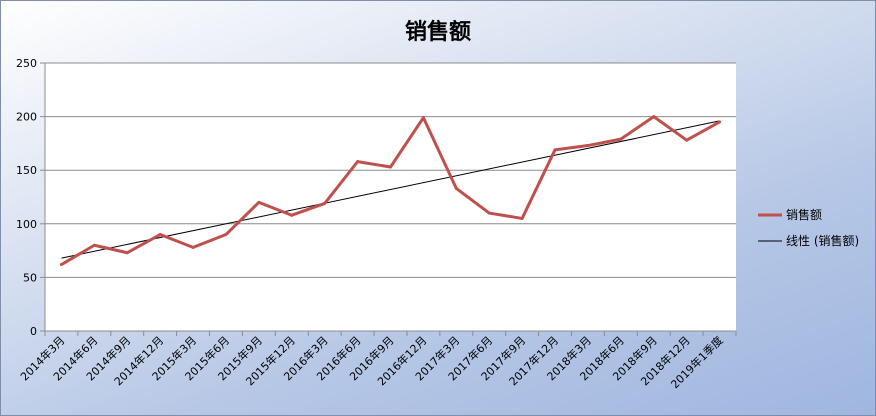 This screenshot has height=416, width=876. I want to click on legend-label-sales: 销售额, so click(804, 214).